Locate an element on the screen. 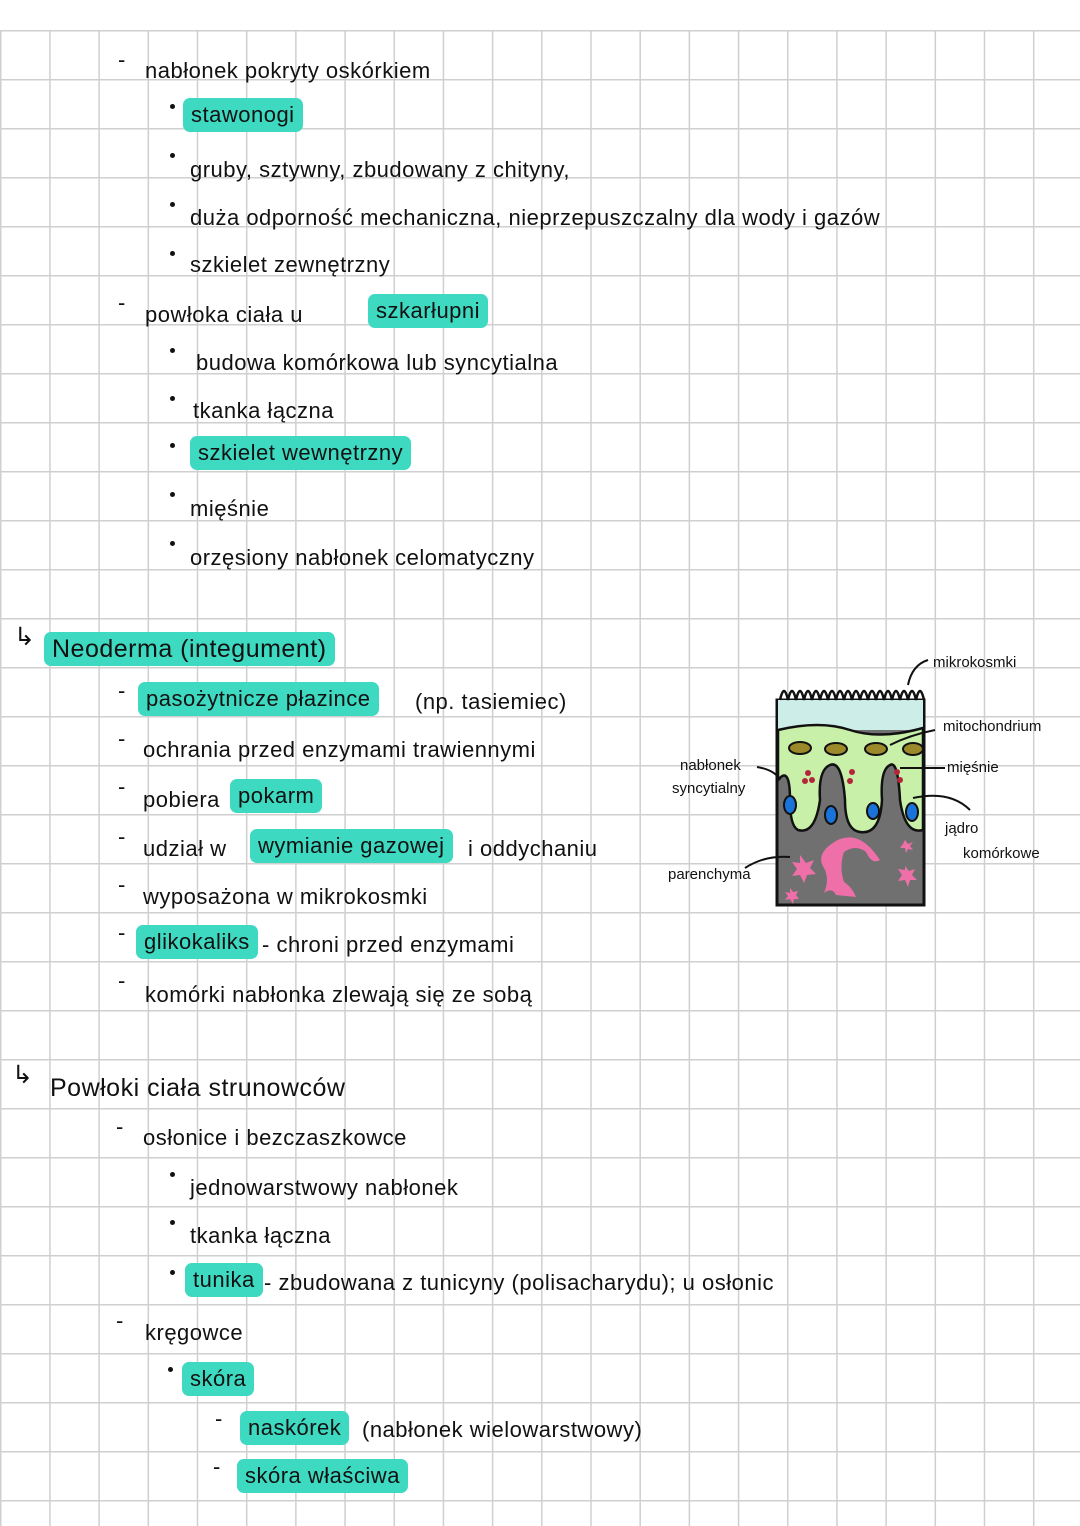 Image resolution: width=1080 pixels, height=1526 pixels. highlight-term: wymianie gazowej is located at coordinates (351, 846).